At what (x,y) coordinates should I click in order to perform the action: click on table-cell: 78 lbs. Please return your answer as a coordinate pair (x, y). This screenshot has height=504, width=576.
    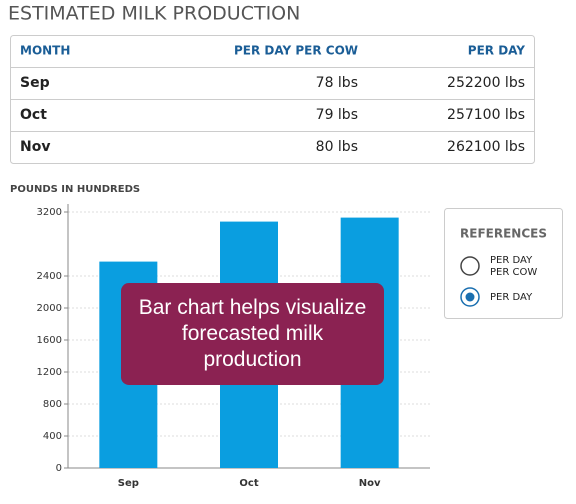
    Looking at the image, I should click on (337, 83).